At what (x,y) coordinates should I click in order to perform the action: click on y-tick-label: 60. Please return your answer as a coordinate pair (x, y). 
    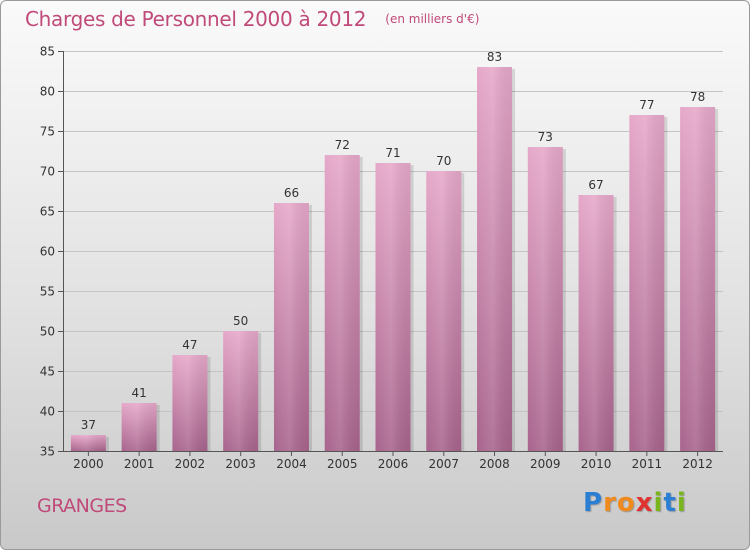
    Looking at the image, I should click on (47, 252).